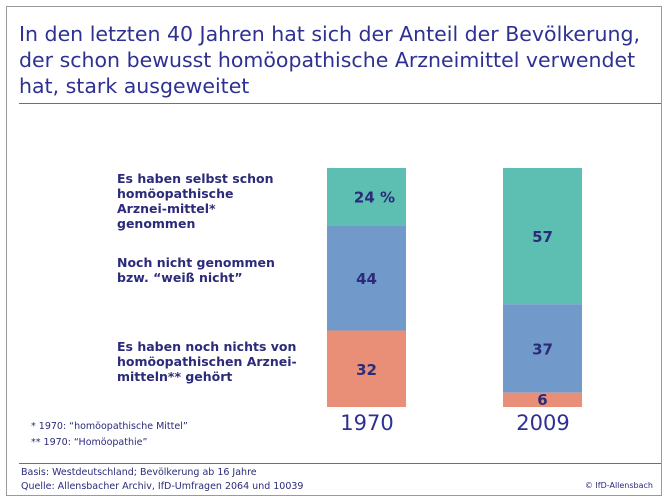 The height and width of the screenshot is (503, 668). I want to click on data-label-2009-0: 57, so click(542, 237).